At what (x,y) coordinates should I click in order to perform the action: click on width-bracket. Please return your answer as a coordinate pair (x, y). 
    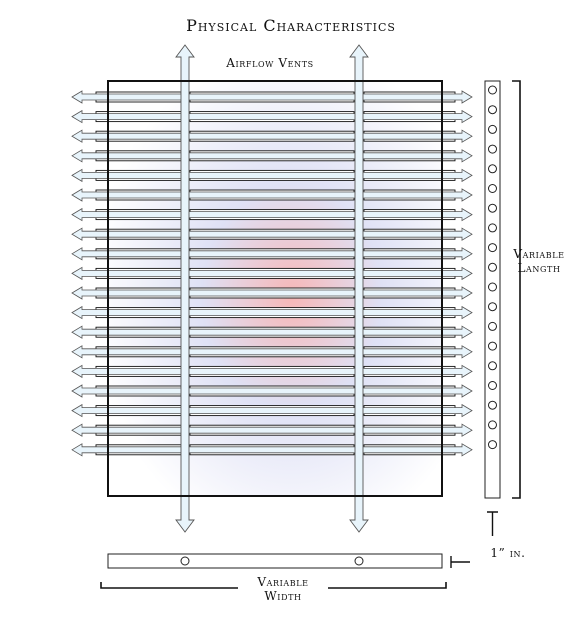
    Looking at the image, I should click on (273, 585).